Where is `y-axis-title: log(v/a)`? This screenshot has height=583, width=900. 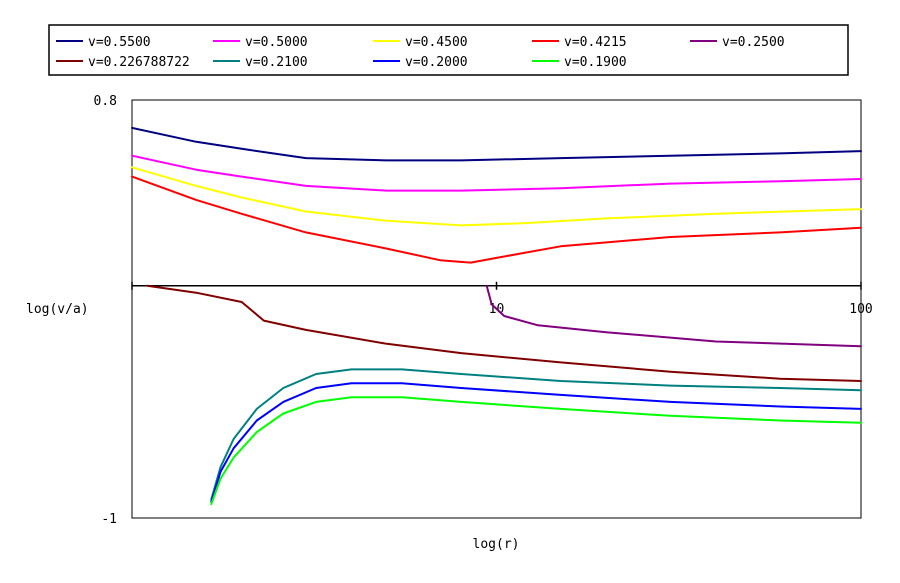 y-axis-title: log(v/a) is located at coordinates (57, 309).